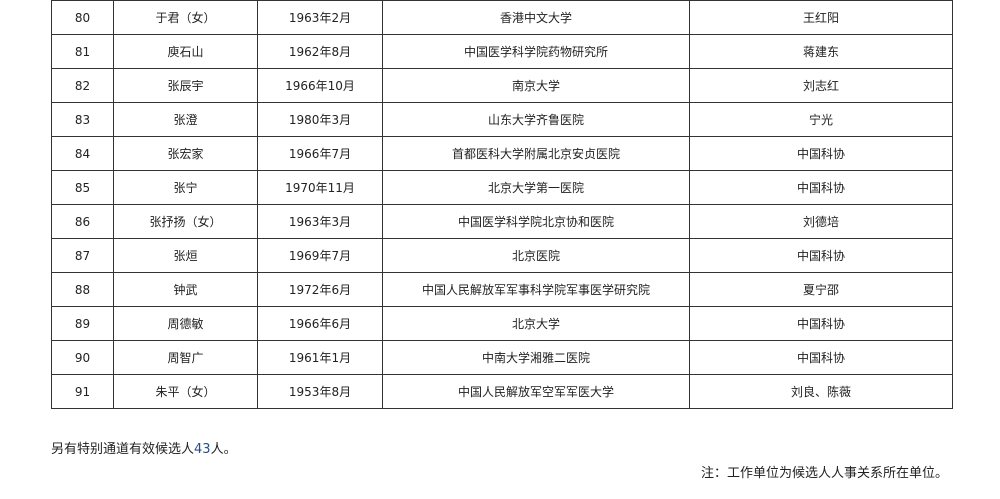 The image size is (1000, 499). Describe the element at coordinates (536, 85) in the screenshot. I see `work-unit: 南京大学` at that location.